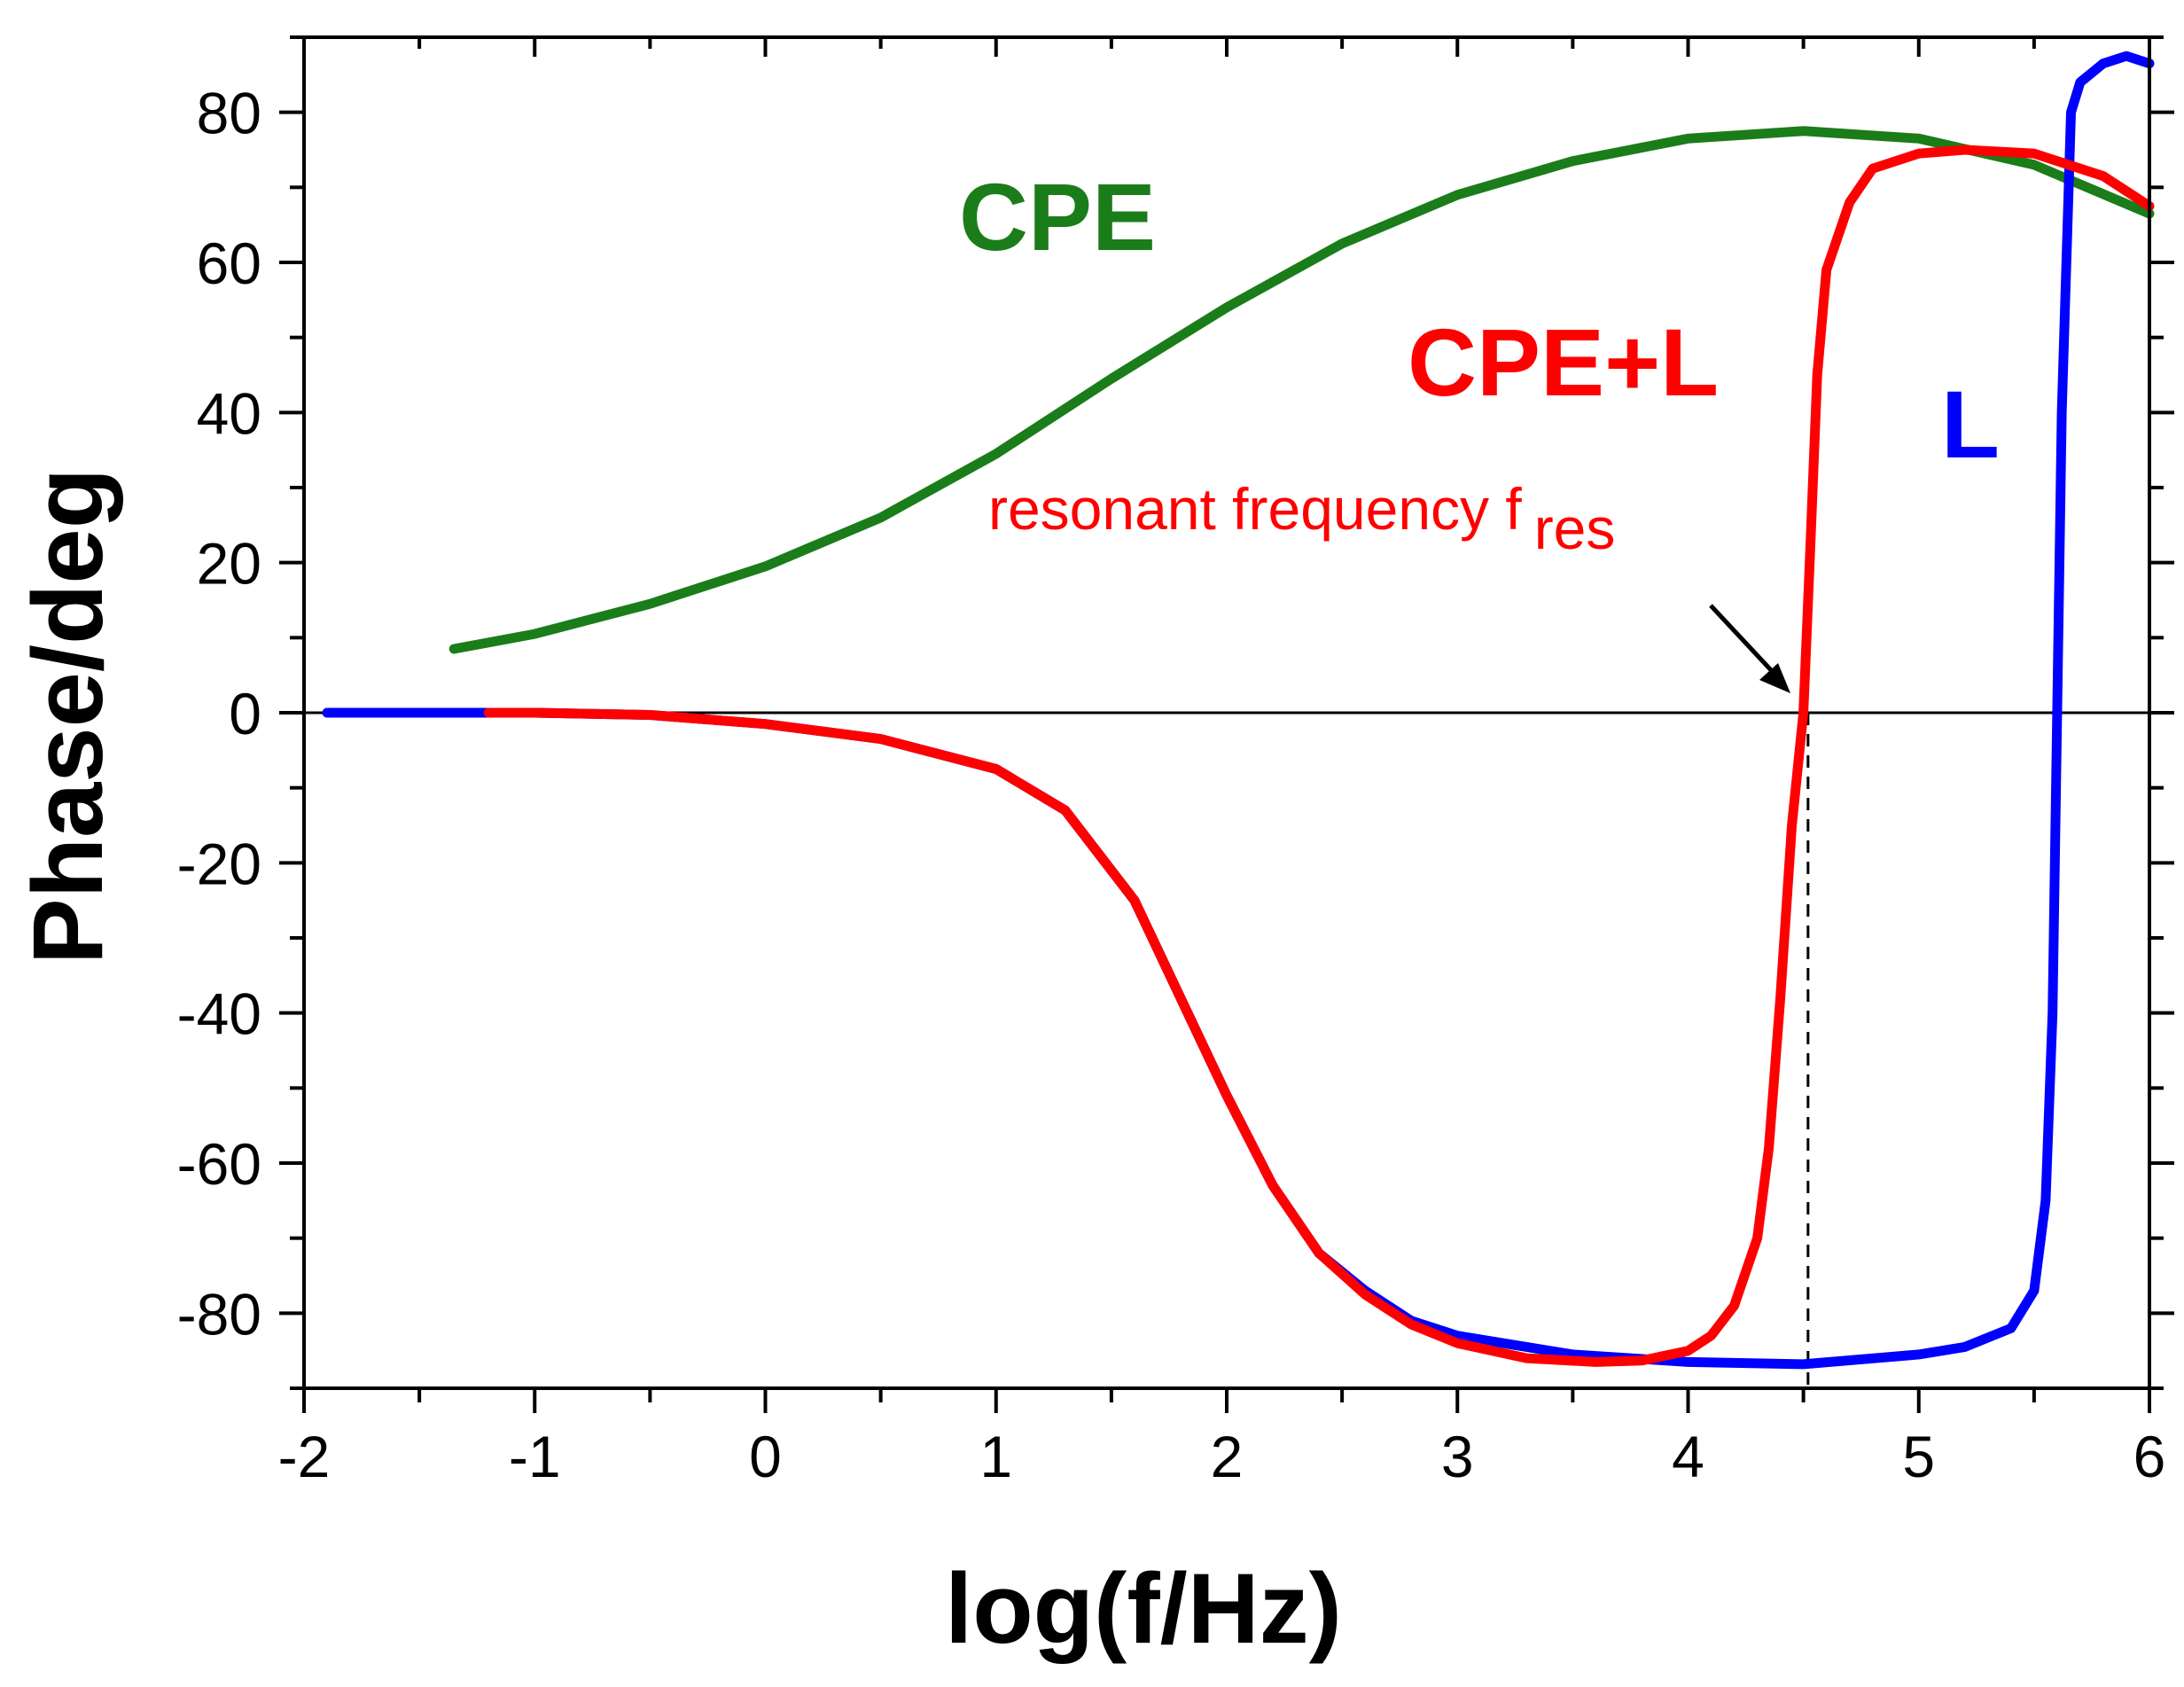 This screenshot has width=2184, height=1687. I want to click on x-tick-label: 2, so click(1227, 1456).